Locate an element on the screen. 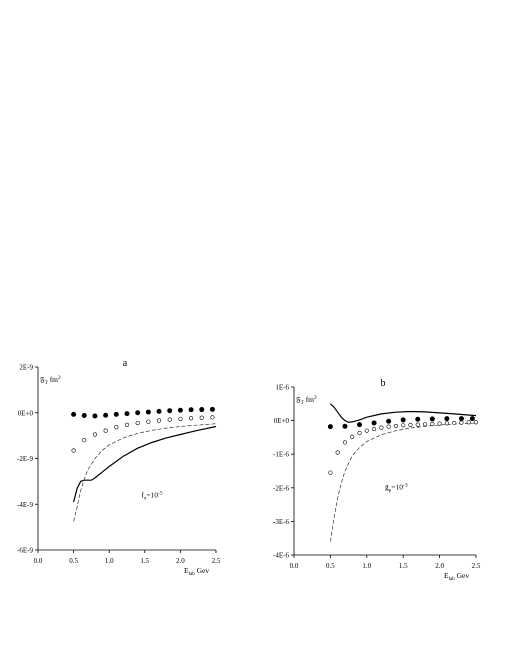 Image resolution: width=507 pixels, height=656 pixels. panel-label: a is located at coordinates (125, 363).